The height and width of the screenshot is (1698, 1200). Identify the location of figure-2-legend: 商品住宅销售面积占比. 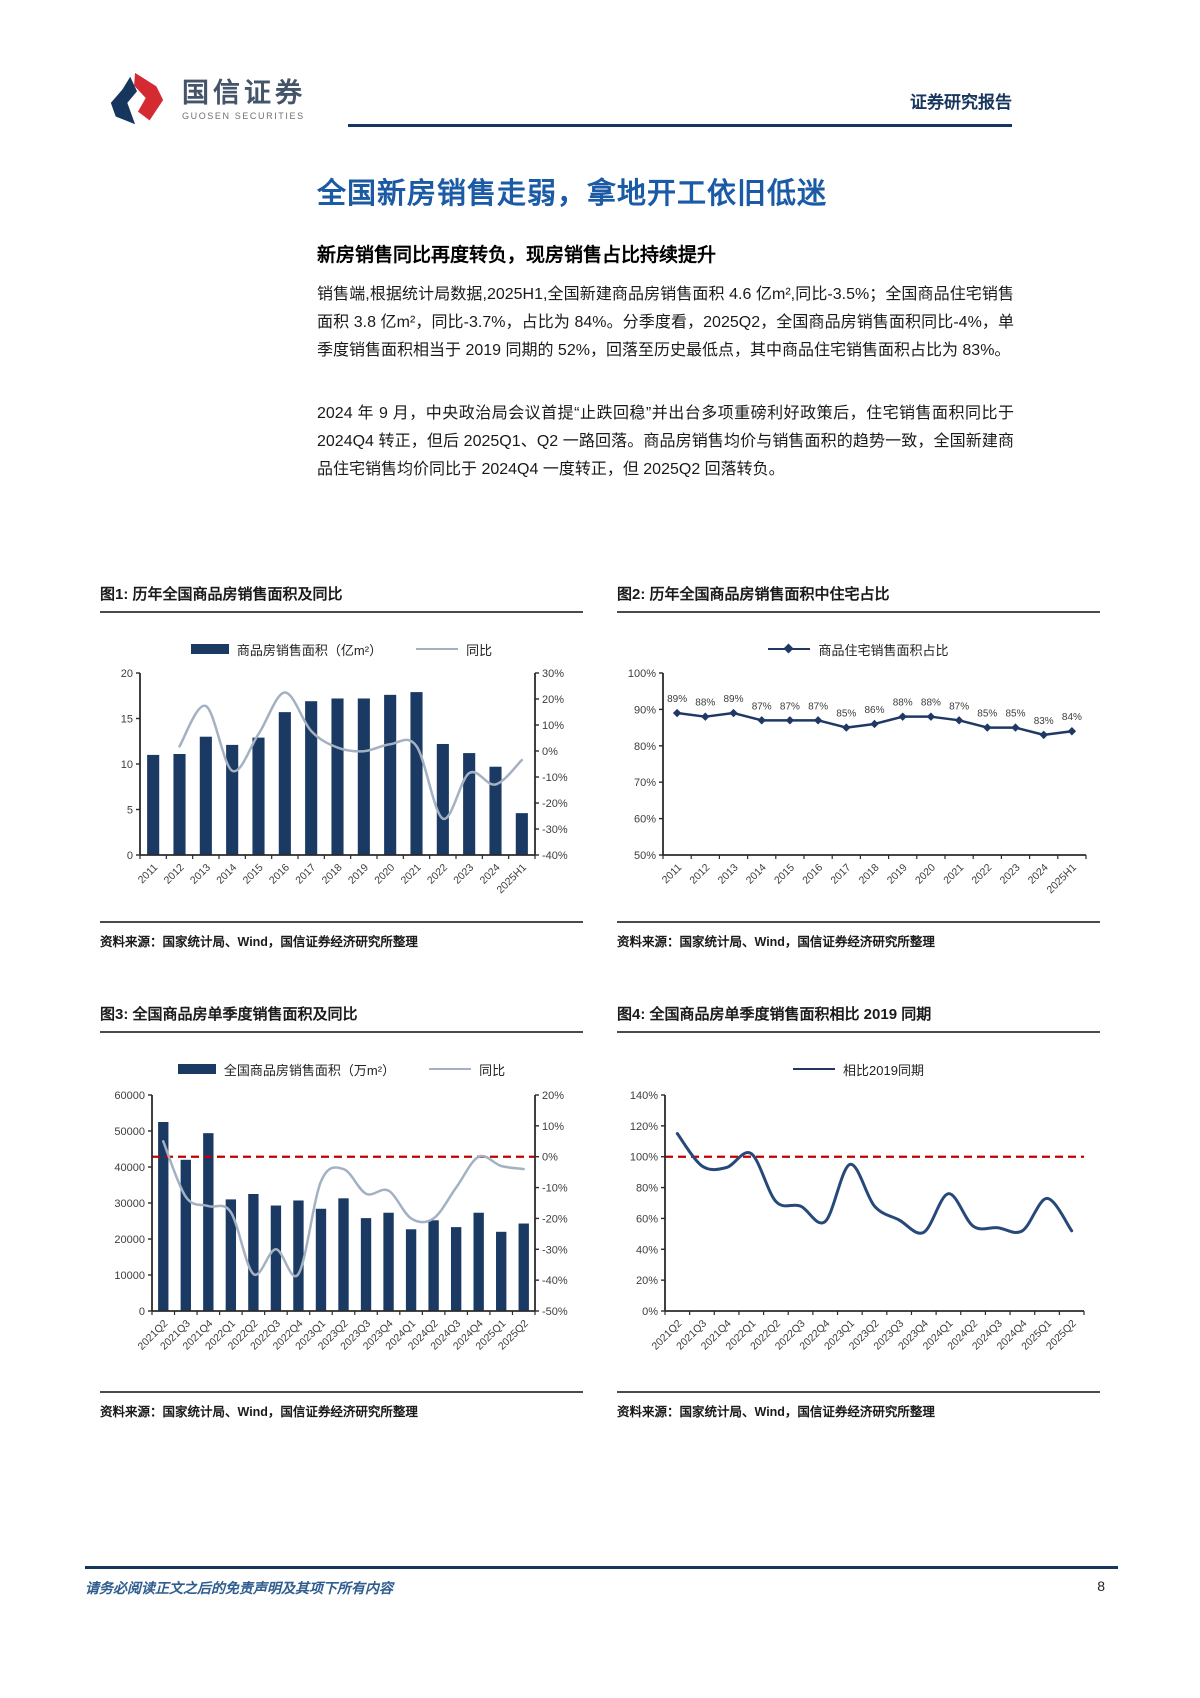
(858, 649).